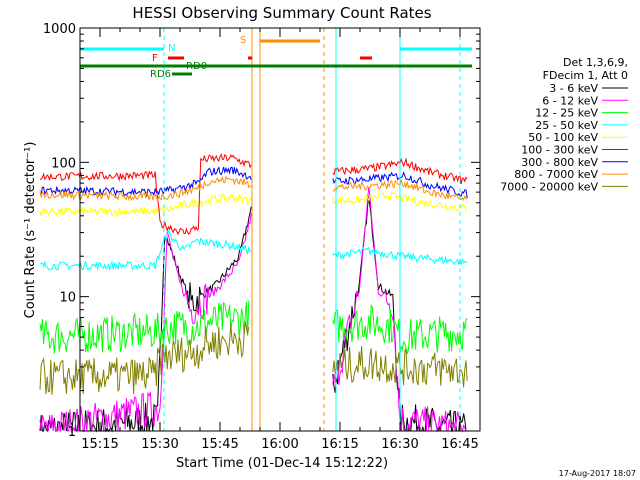  I want to click on y-tick-label: 10, so click(67, 298).